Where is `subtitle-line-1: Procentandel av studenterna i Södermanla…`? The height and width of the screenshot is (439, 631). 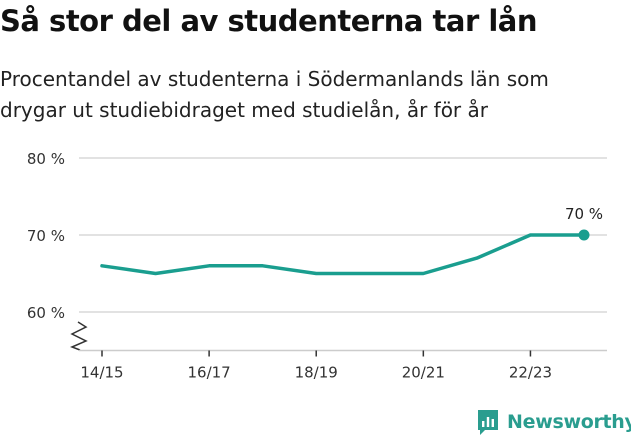
subtitle-line-1: Procentandel av studenterna i Södermanla… is located at coordinates (274, 79).